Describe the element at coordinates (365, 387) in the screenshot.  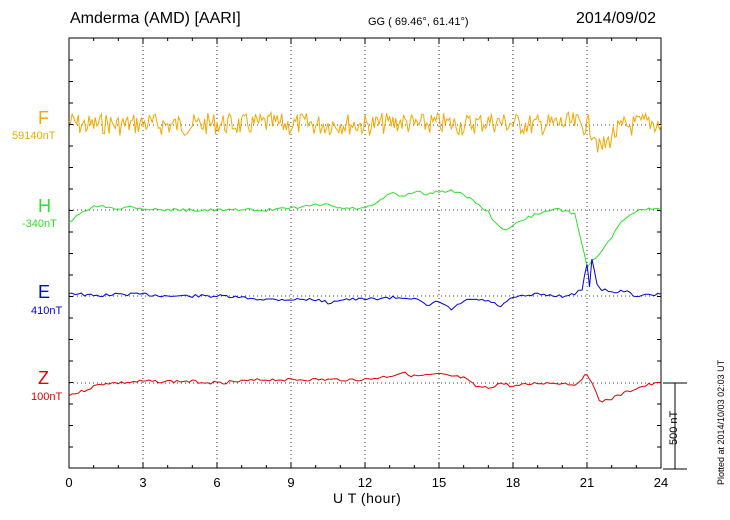
I see `series-line-z` at that location.